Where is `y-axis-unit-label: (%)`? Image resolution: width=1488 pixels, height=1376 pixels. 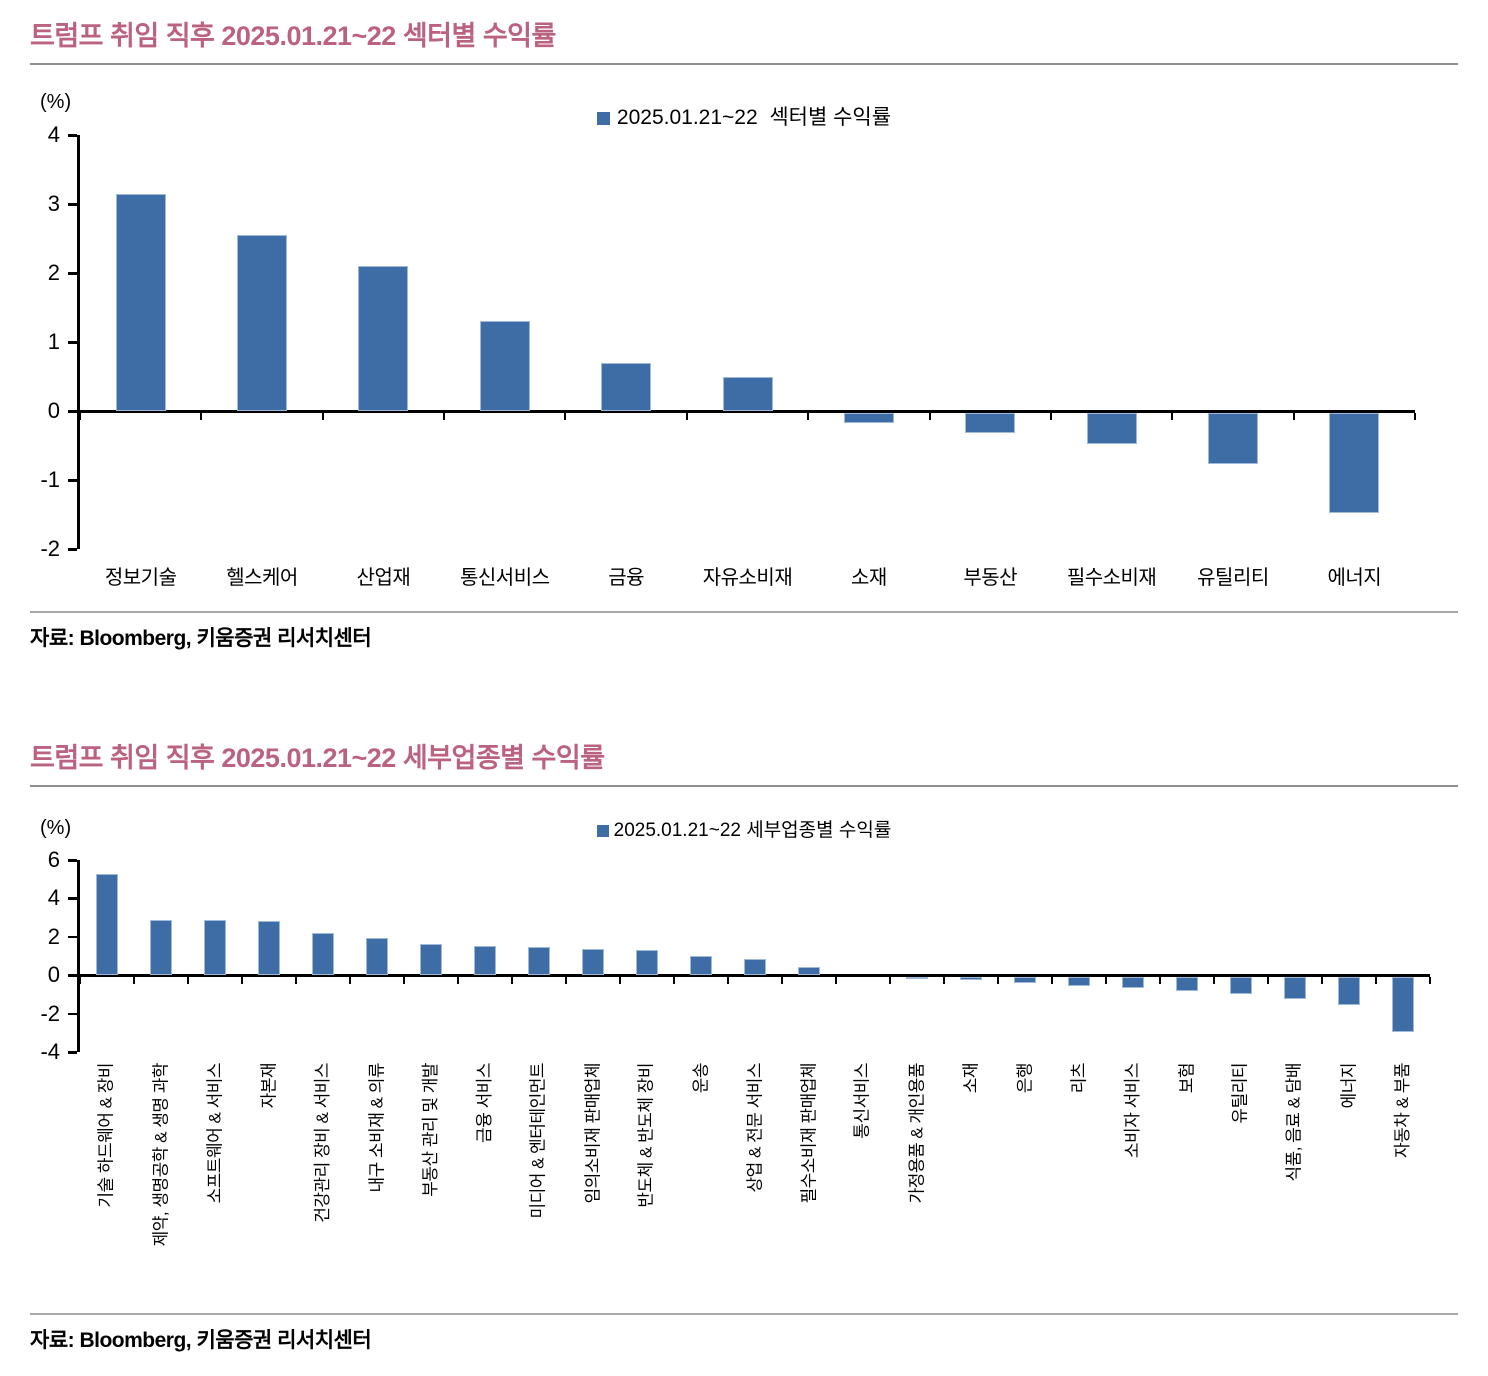
y-axis-unit-label: (%) is located at coordinates (56, 102).